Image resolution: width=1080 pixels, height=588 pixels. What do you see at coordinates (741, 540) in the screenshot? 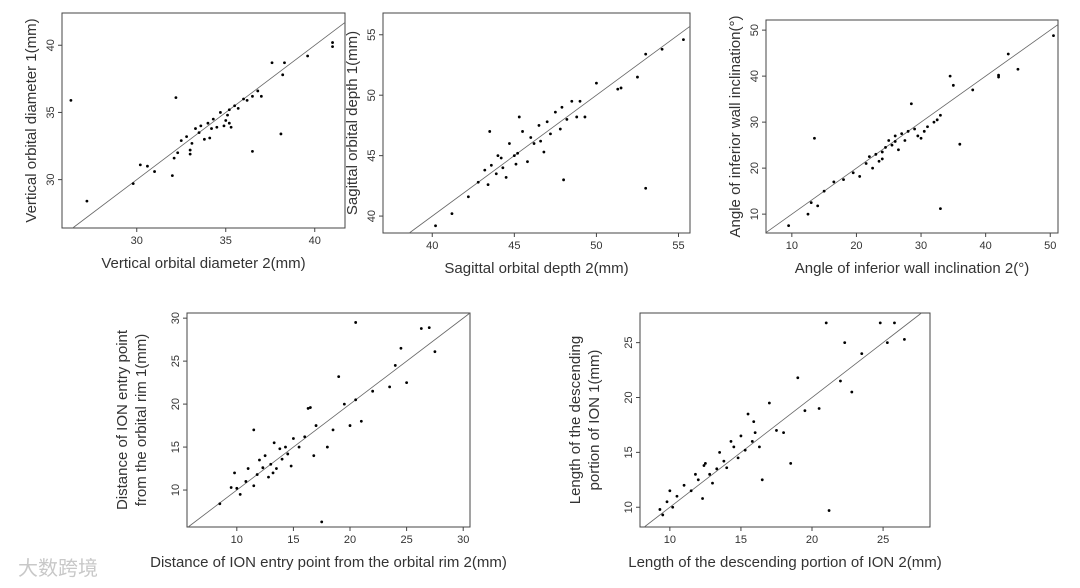
I see `x-tick-label: 15` at bounding box center [741, 540].